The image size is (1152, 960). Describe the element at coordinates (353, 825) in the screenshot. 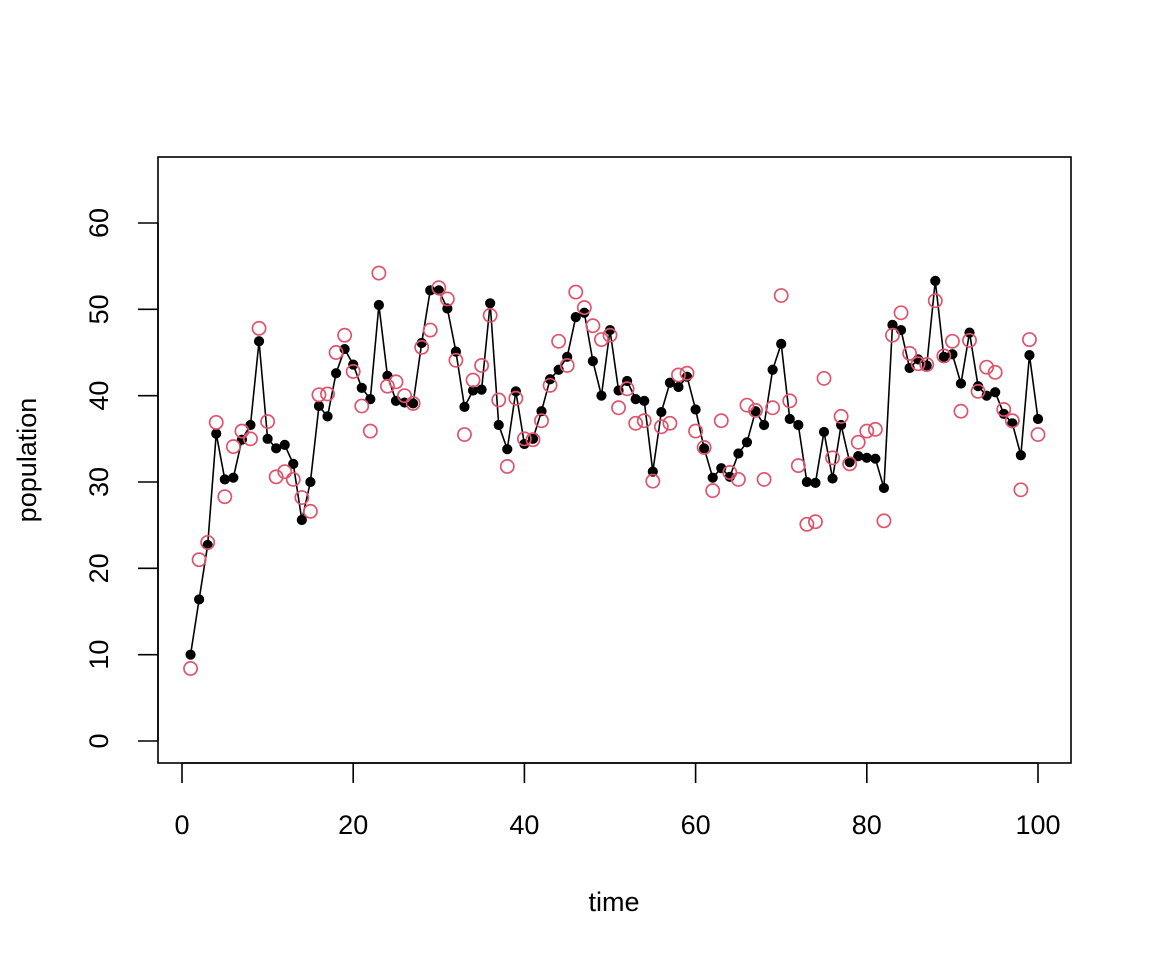

I see `x-tick-label: 20` at that location.